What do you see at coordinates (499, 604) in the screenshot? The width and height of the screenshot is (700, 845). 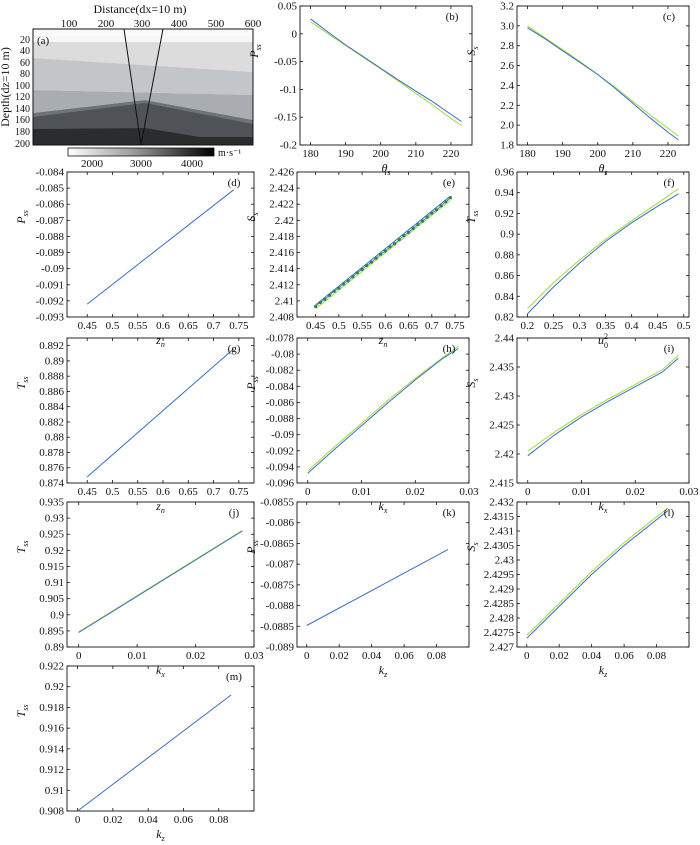 I see `y-tick-label: 2.4285` at bounding box center [499, 604].